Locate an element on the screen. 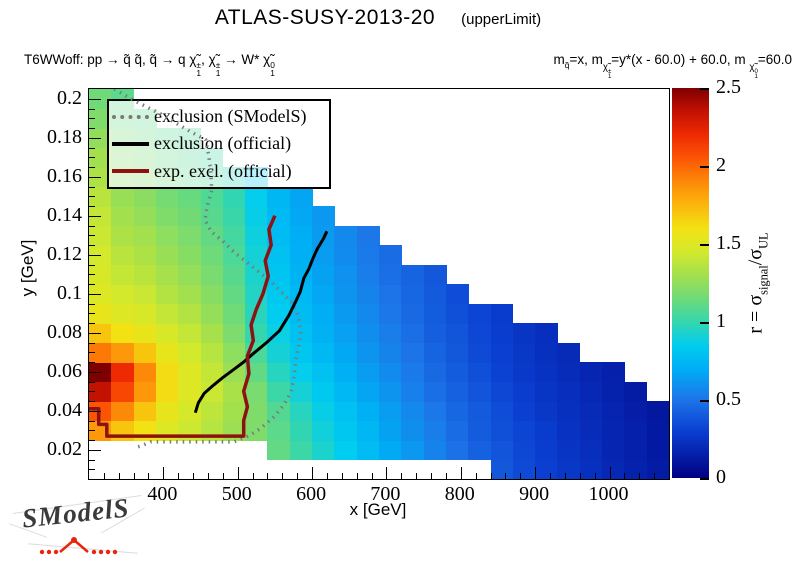  y-axis-title: y [GeV] is located at coordinates (27, 268).